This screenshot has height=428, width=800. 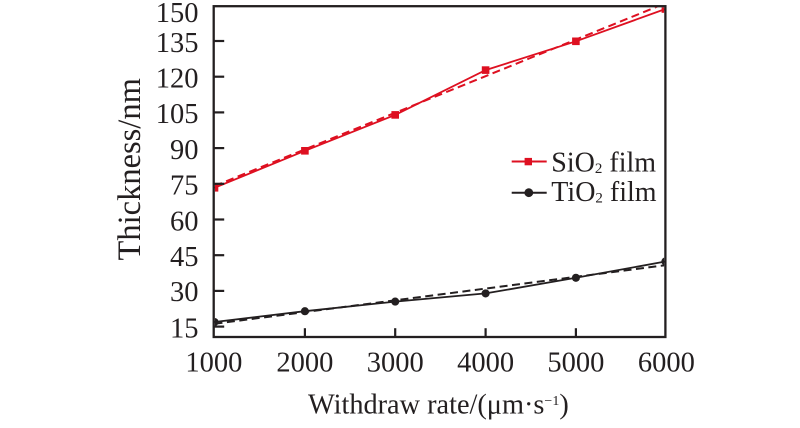 What do you see at coordinates (485, 363) in the screenshot?
I see `svg-text: 4000` at bounding box center [485, 363].